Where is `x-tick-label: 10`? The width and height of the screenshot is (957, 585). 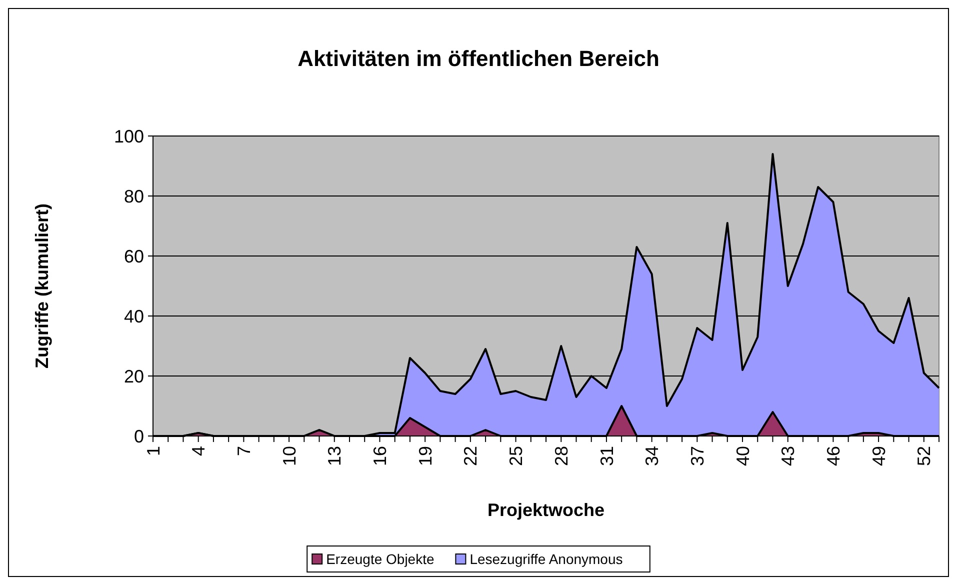
x-tick-label: 10 is located at coordinates (289, 456).